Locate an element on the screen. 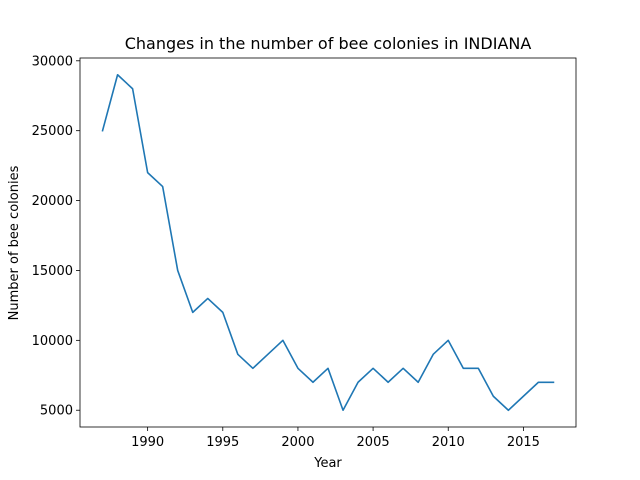 The image size is (640, 480). y-axis: 5000 10000 15000 20000 25000 30000 is located at coordinates (56, 236).